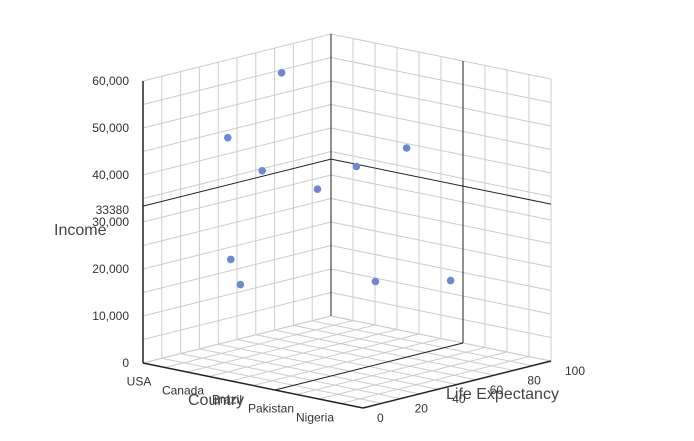 The image size is (694, 441). What do you see at coordinates (422, 409) in the screenshot?
I see `z-tick-label: 20` at bounding box center [422, 409].